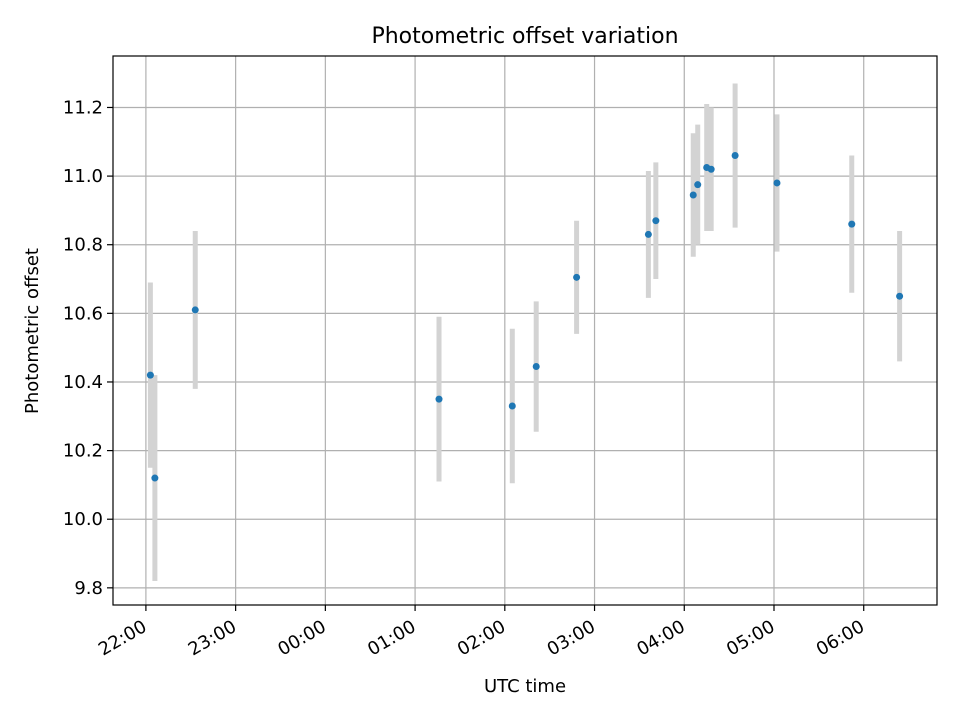  I want to click on chart-title: Photometric offset variation, so click(524, 36).